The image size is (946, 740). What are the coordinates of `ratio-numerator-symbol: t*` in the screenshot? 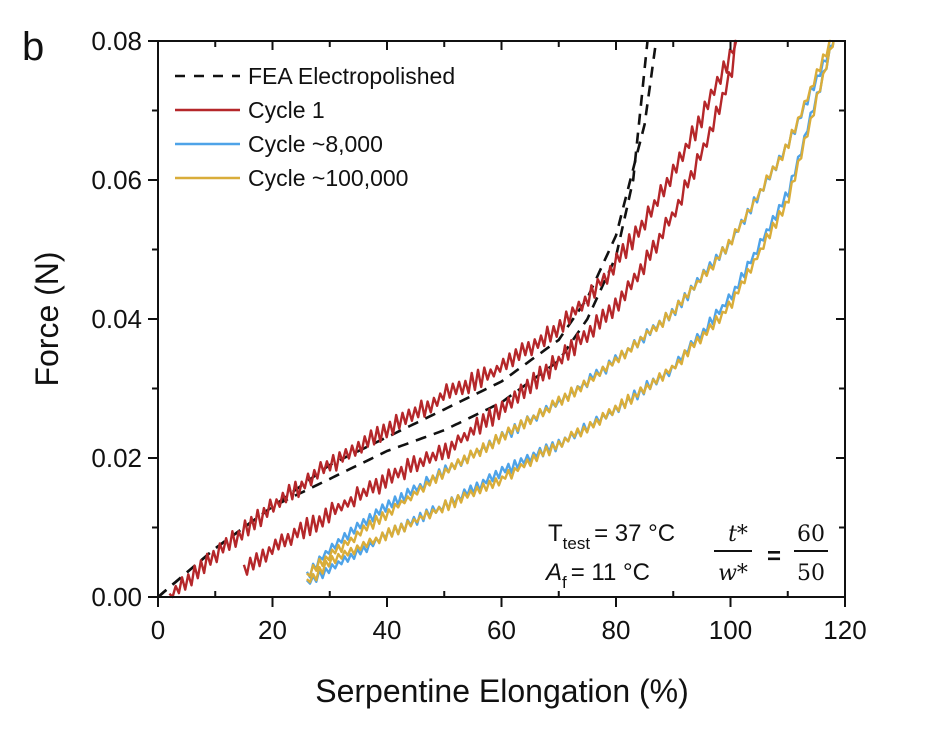 It's located at (738, 534).